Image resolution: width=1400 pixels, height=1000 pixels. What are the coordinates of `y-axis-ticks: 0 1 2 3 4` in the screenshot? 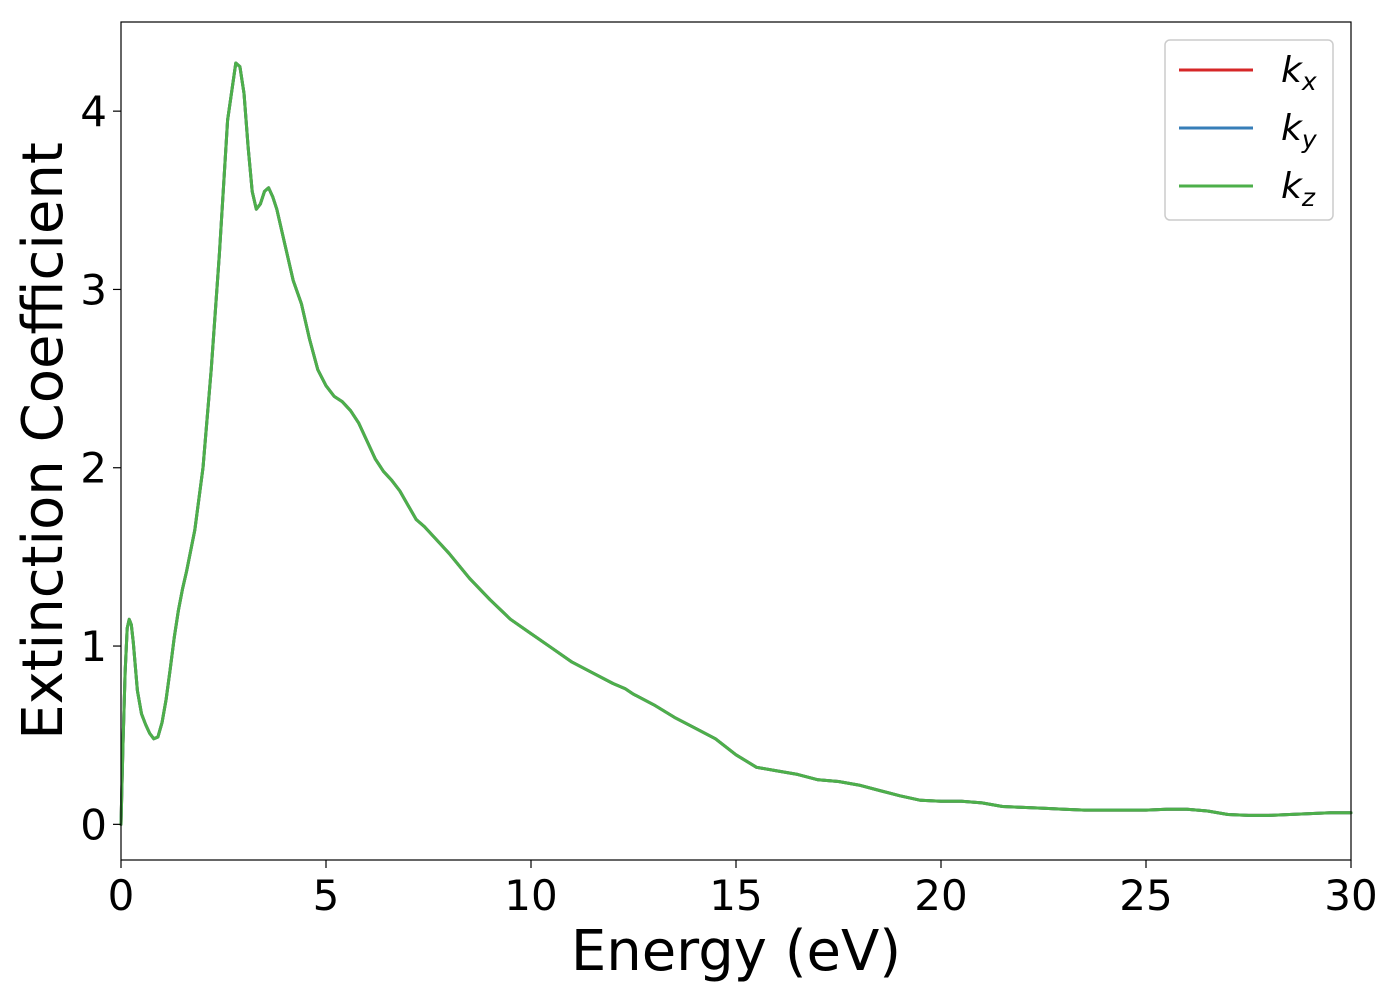 It's located at (100, 468).